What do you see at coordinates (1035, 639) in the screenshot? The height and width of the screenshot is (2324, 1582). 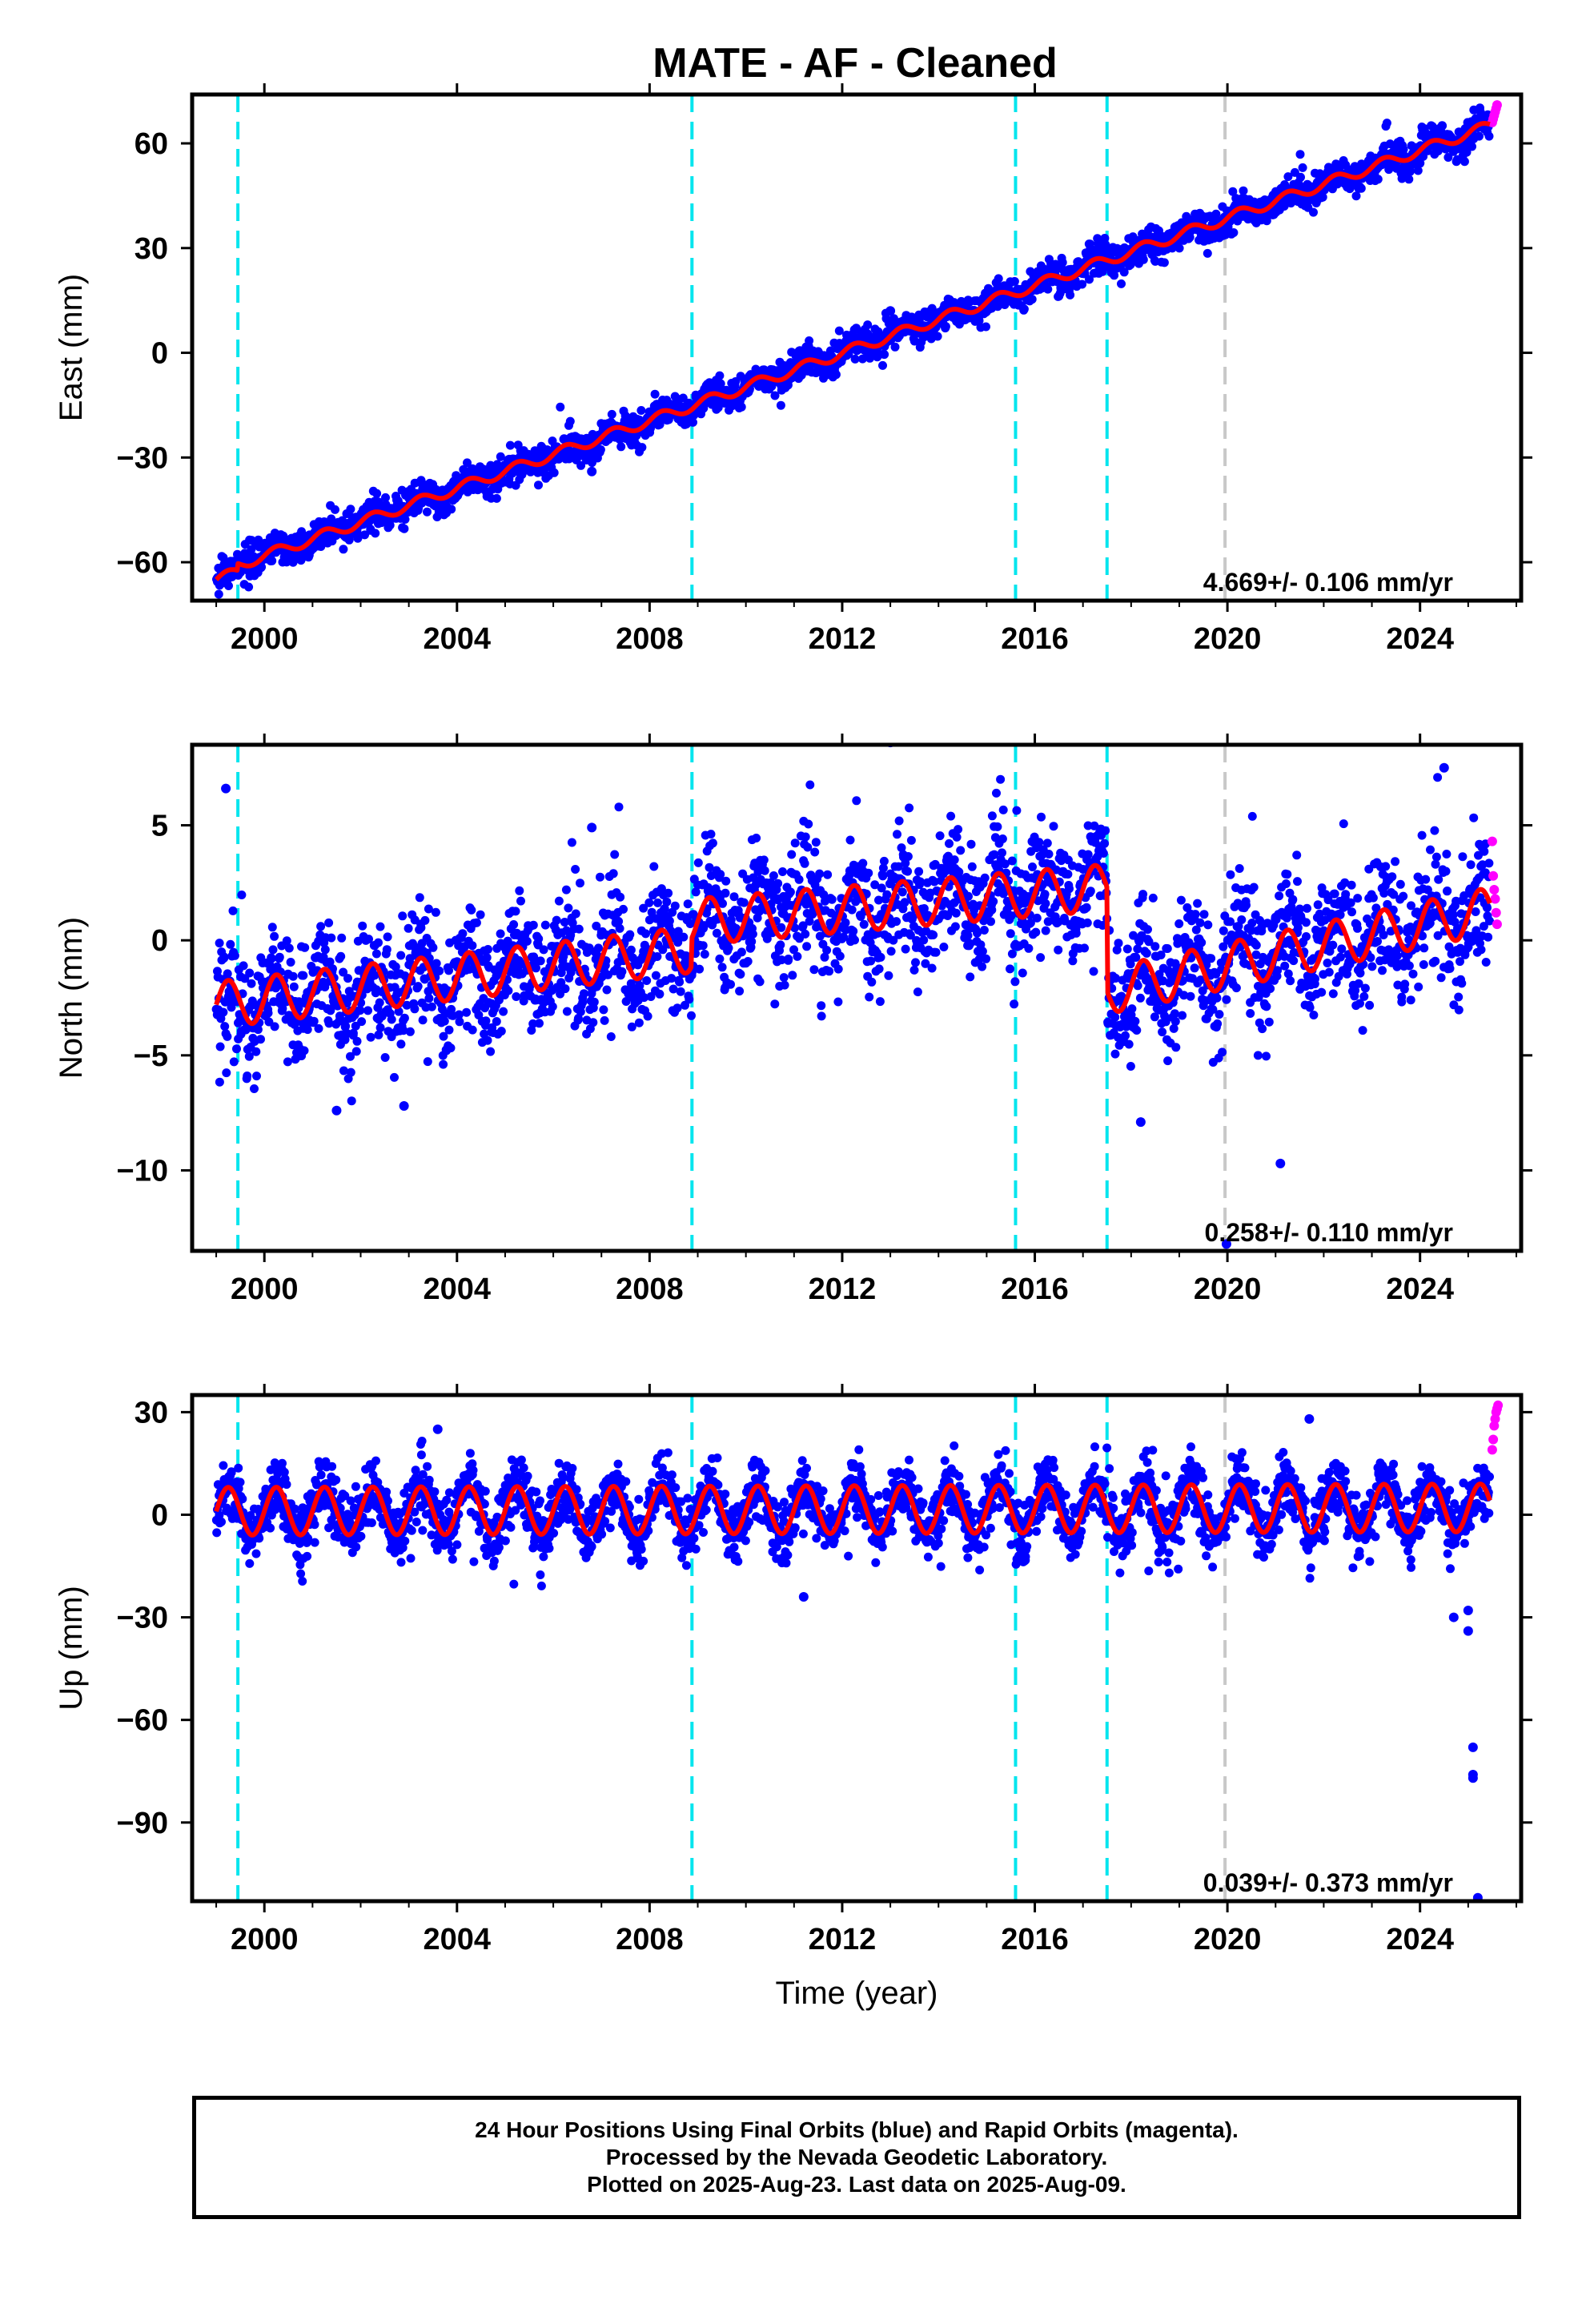 I see `x-tick-label: 2016` at bounding box center [1035, 639].